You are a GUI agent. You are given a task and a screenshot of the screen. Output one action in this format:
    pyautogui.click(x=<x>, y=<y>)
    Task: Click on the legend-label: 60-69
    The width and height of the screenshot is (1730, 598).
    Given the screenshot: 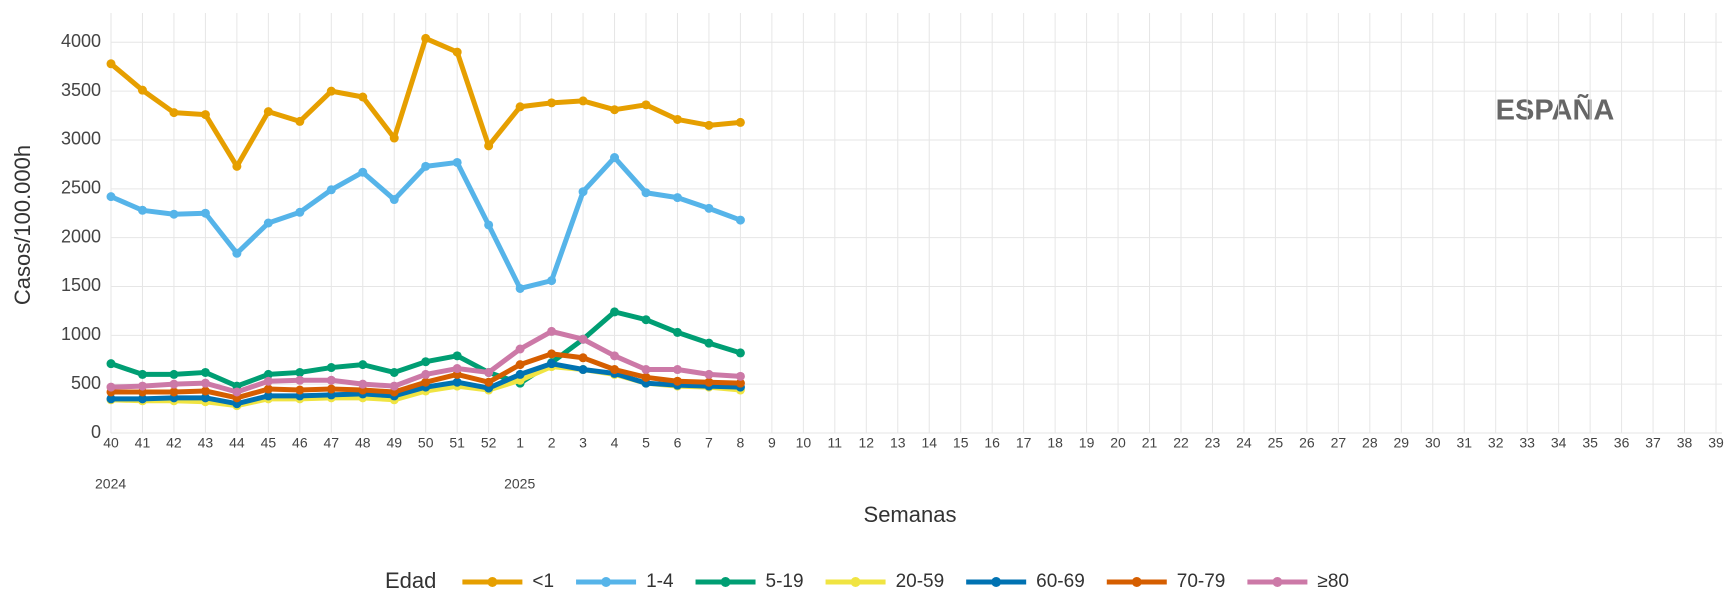 What is the action you would take?
    pyautogui.click(x=1060, y=581)
    